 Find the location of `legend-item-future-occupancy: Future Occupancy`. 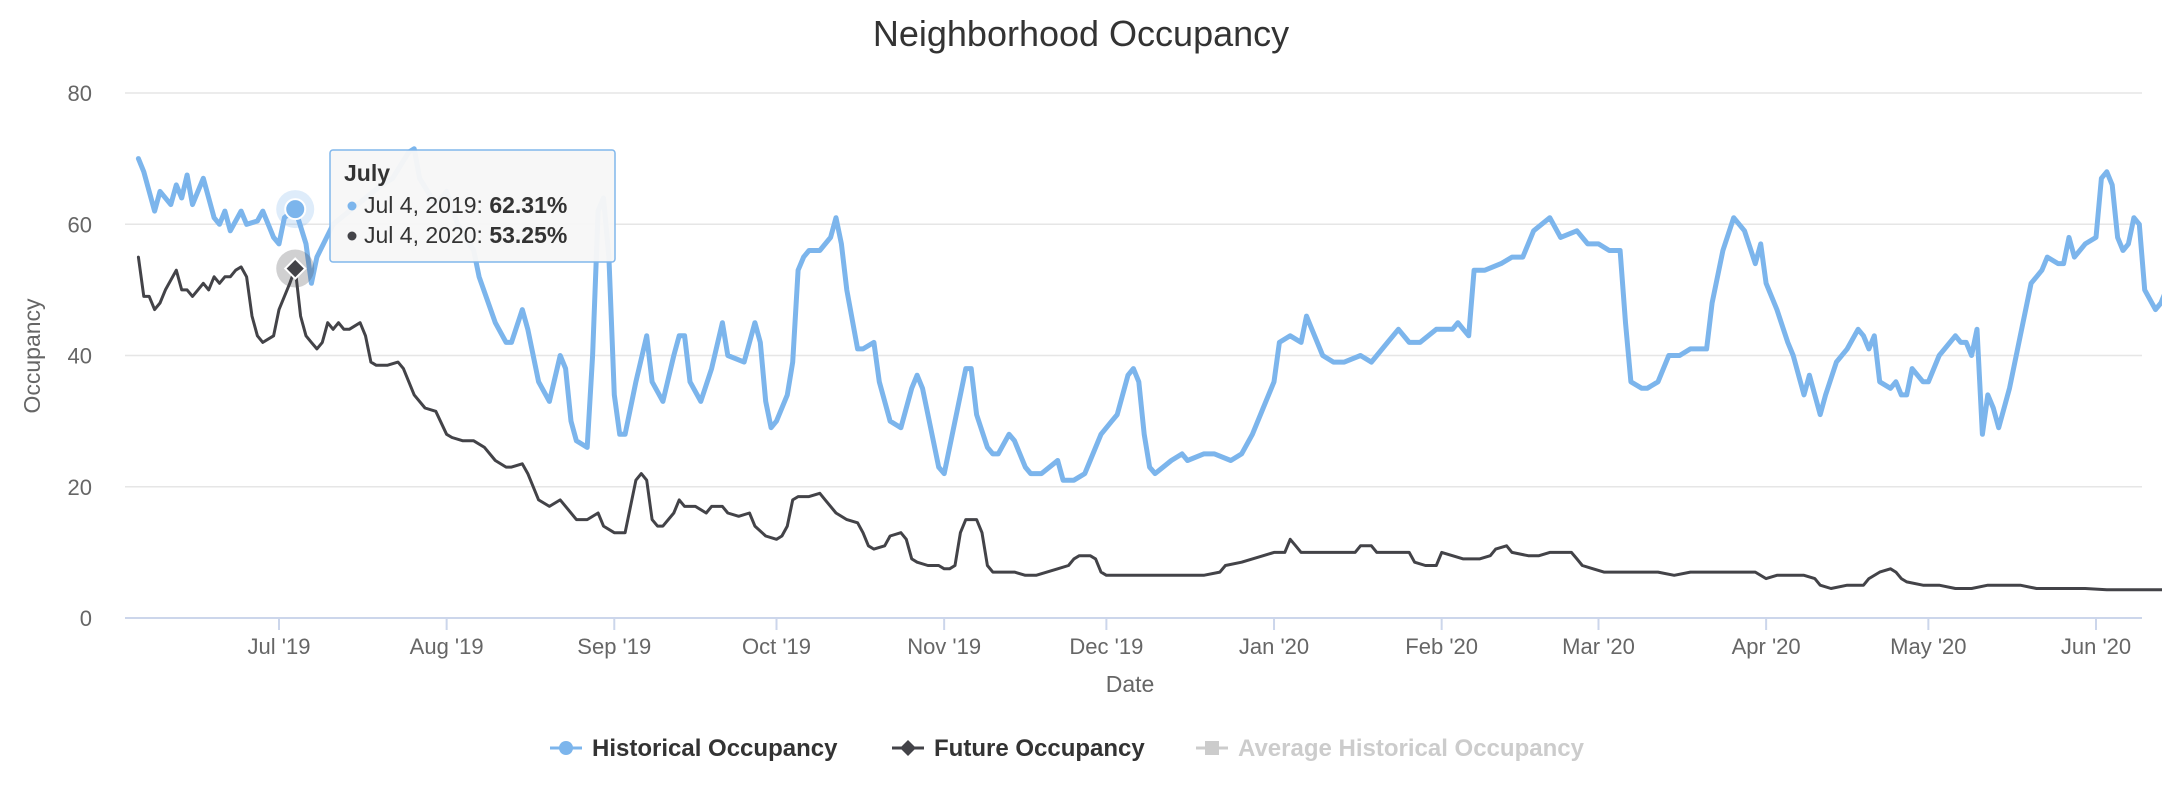

legend-item-future-occupancy: Future Occupancy is located at coordinates (1018, 748).